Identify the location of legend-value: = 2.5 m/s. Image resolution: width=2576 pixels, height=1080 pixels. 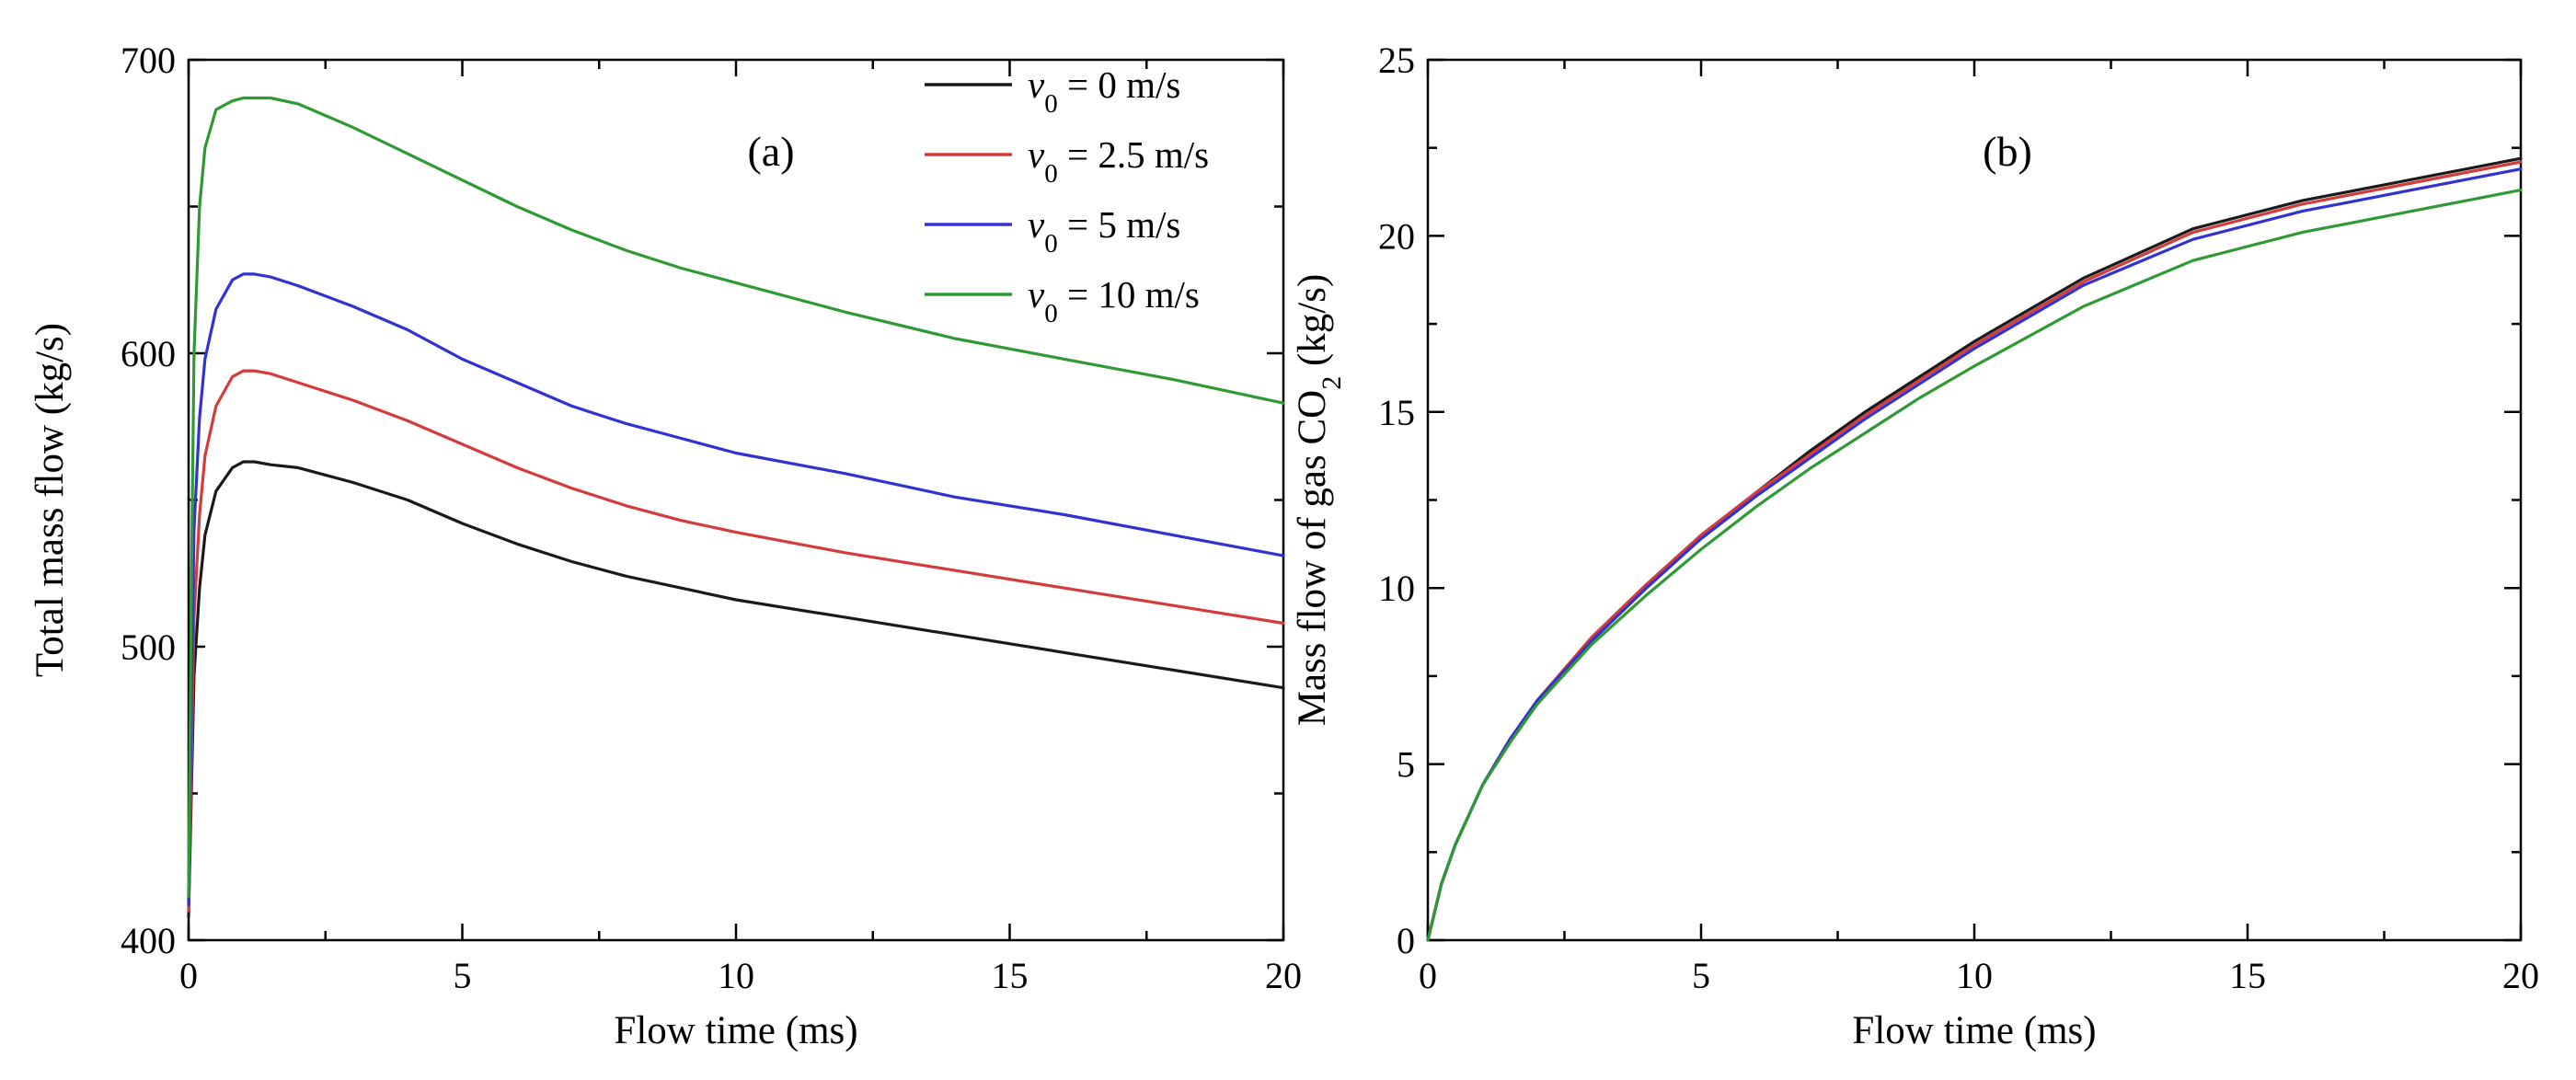
(1133, 154).